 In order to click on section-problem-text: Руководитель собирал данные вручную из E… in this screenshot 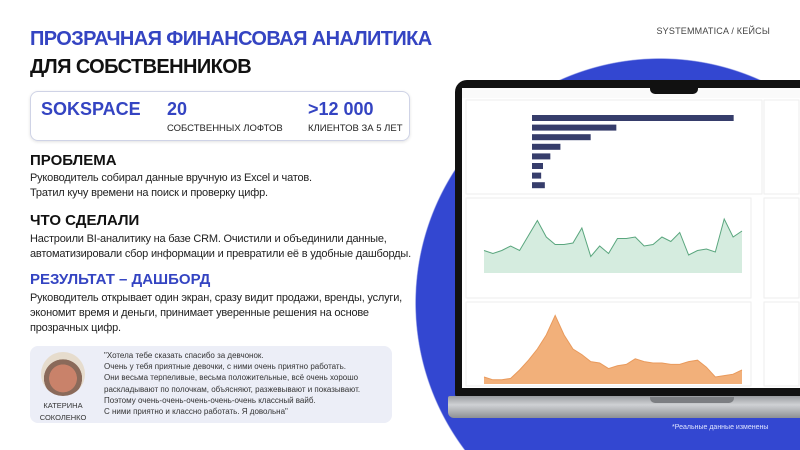, I will do `click(171, 186)`.